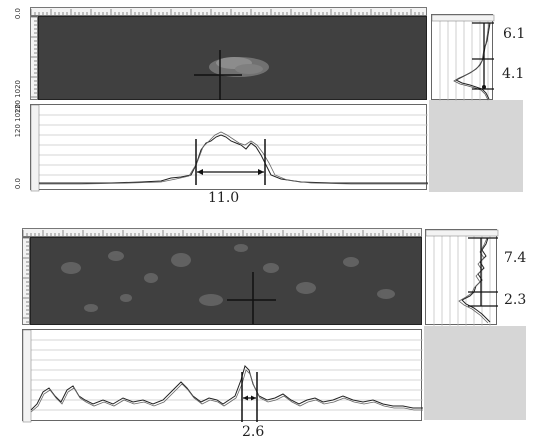 This screenshot has height=444, width=547. Describe the element at coordinates (239, 67) in the screenshot. I see `top-bright-object` at that location.